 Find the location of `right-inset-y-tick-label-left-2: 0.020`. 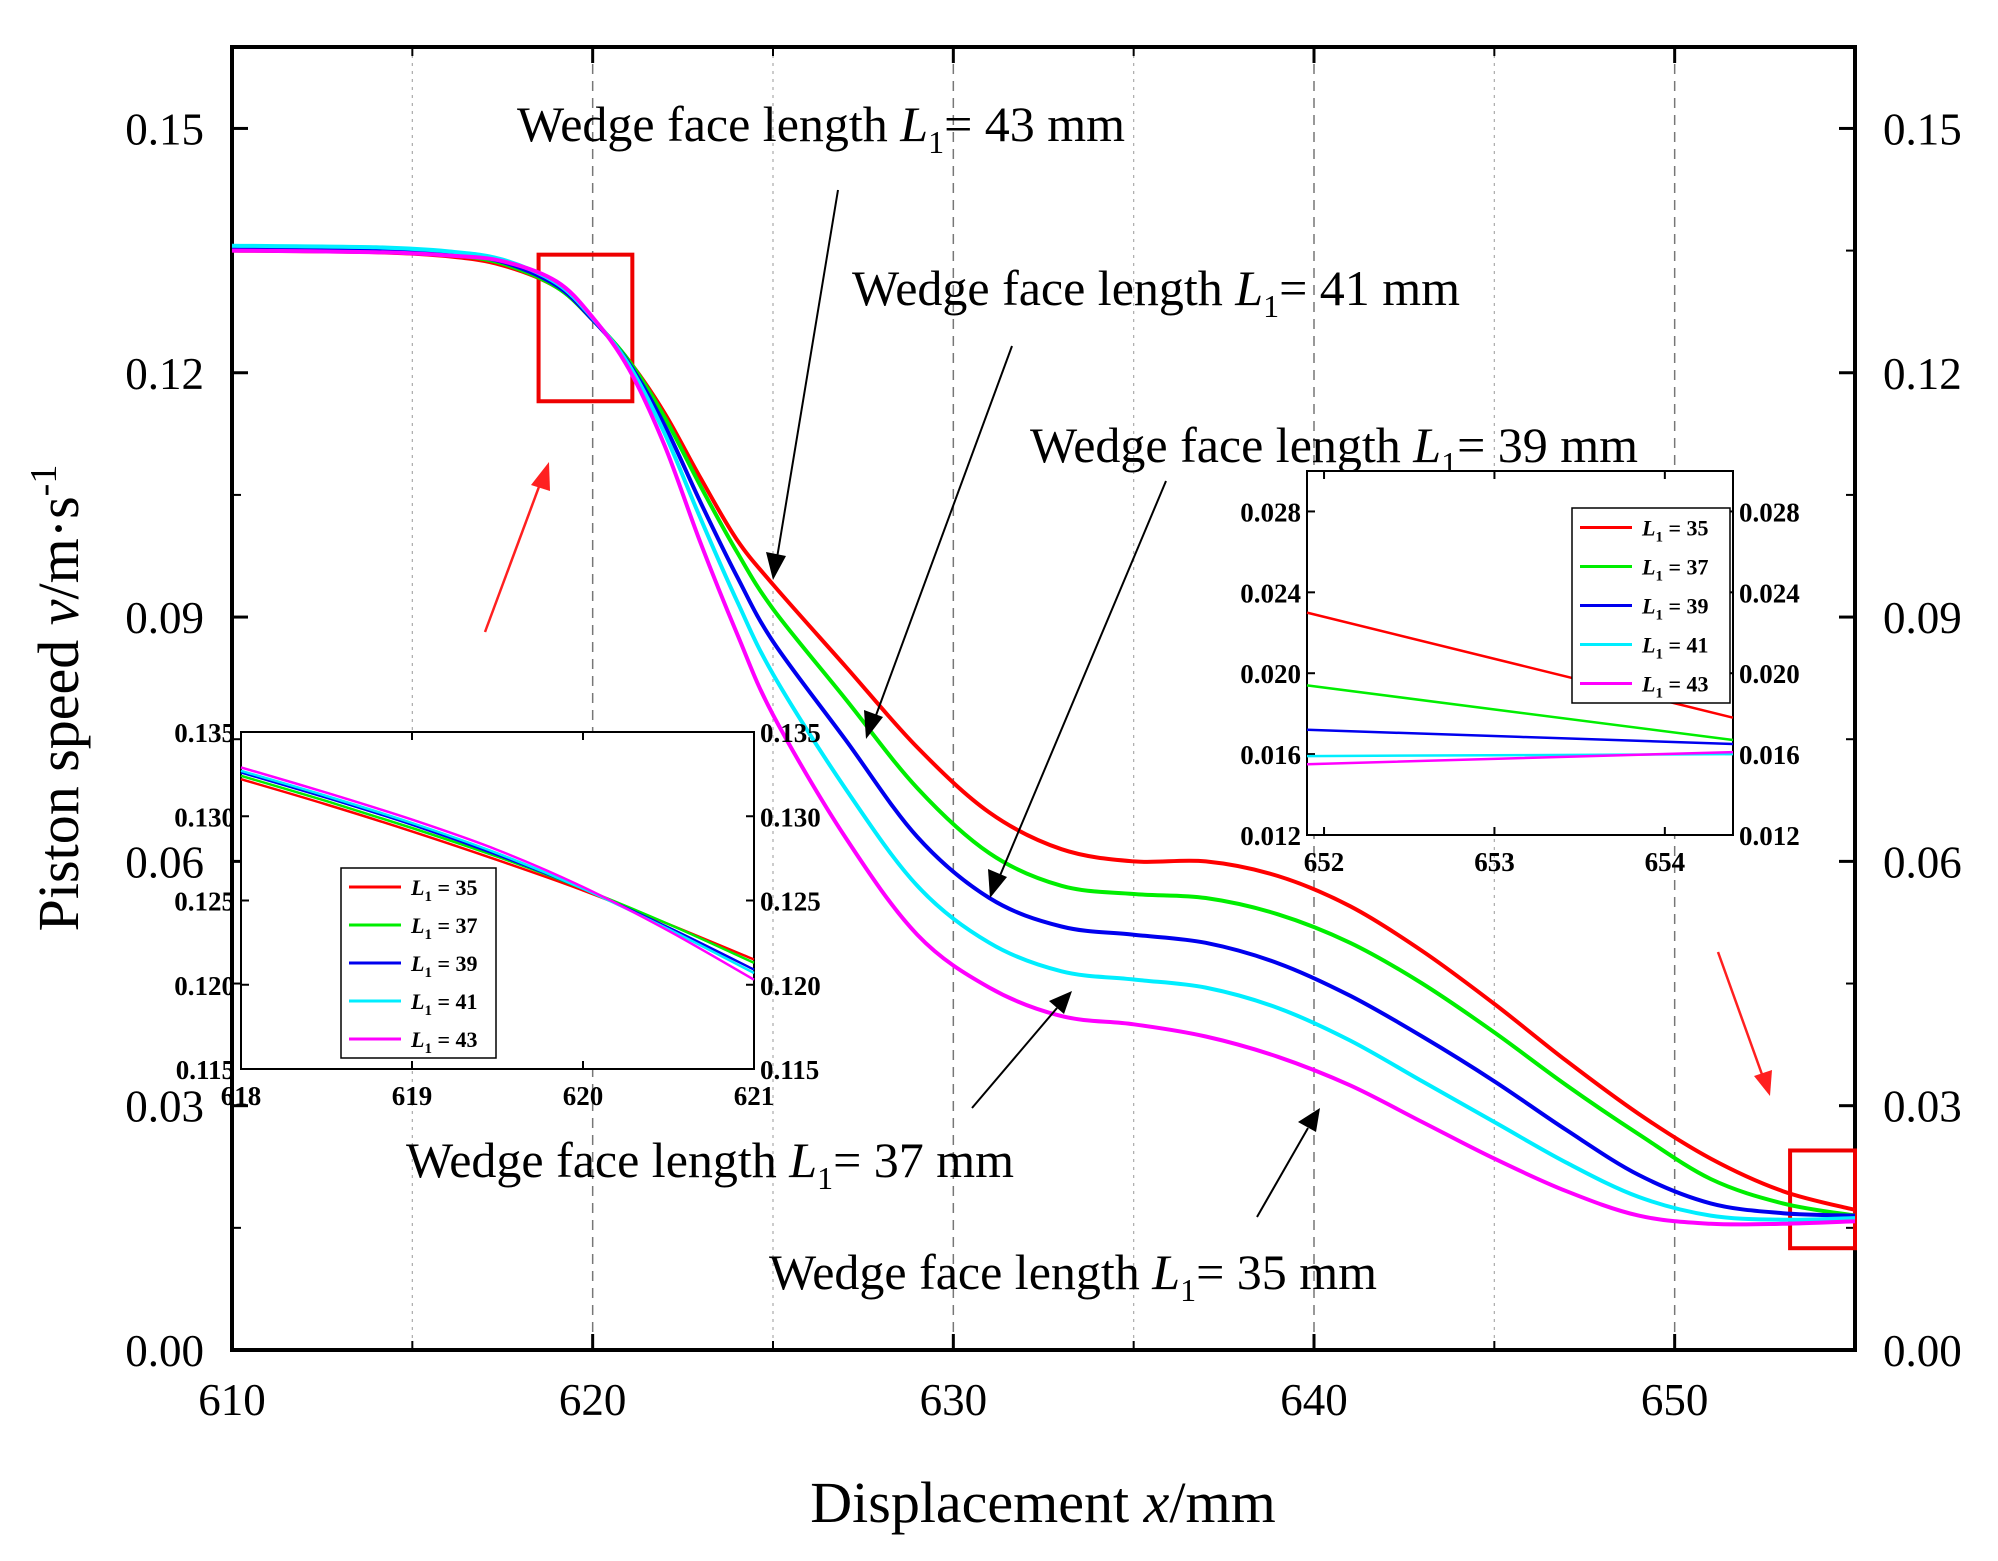

right-inset-y-tick-label-left-2: 0.020 is located at coordinates (1270, 674).